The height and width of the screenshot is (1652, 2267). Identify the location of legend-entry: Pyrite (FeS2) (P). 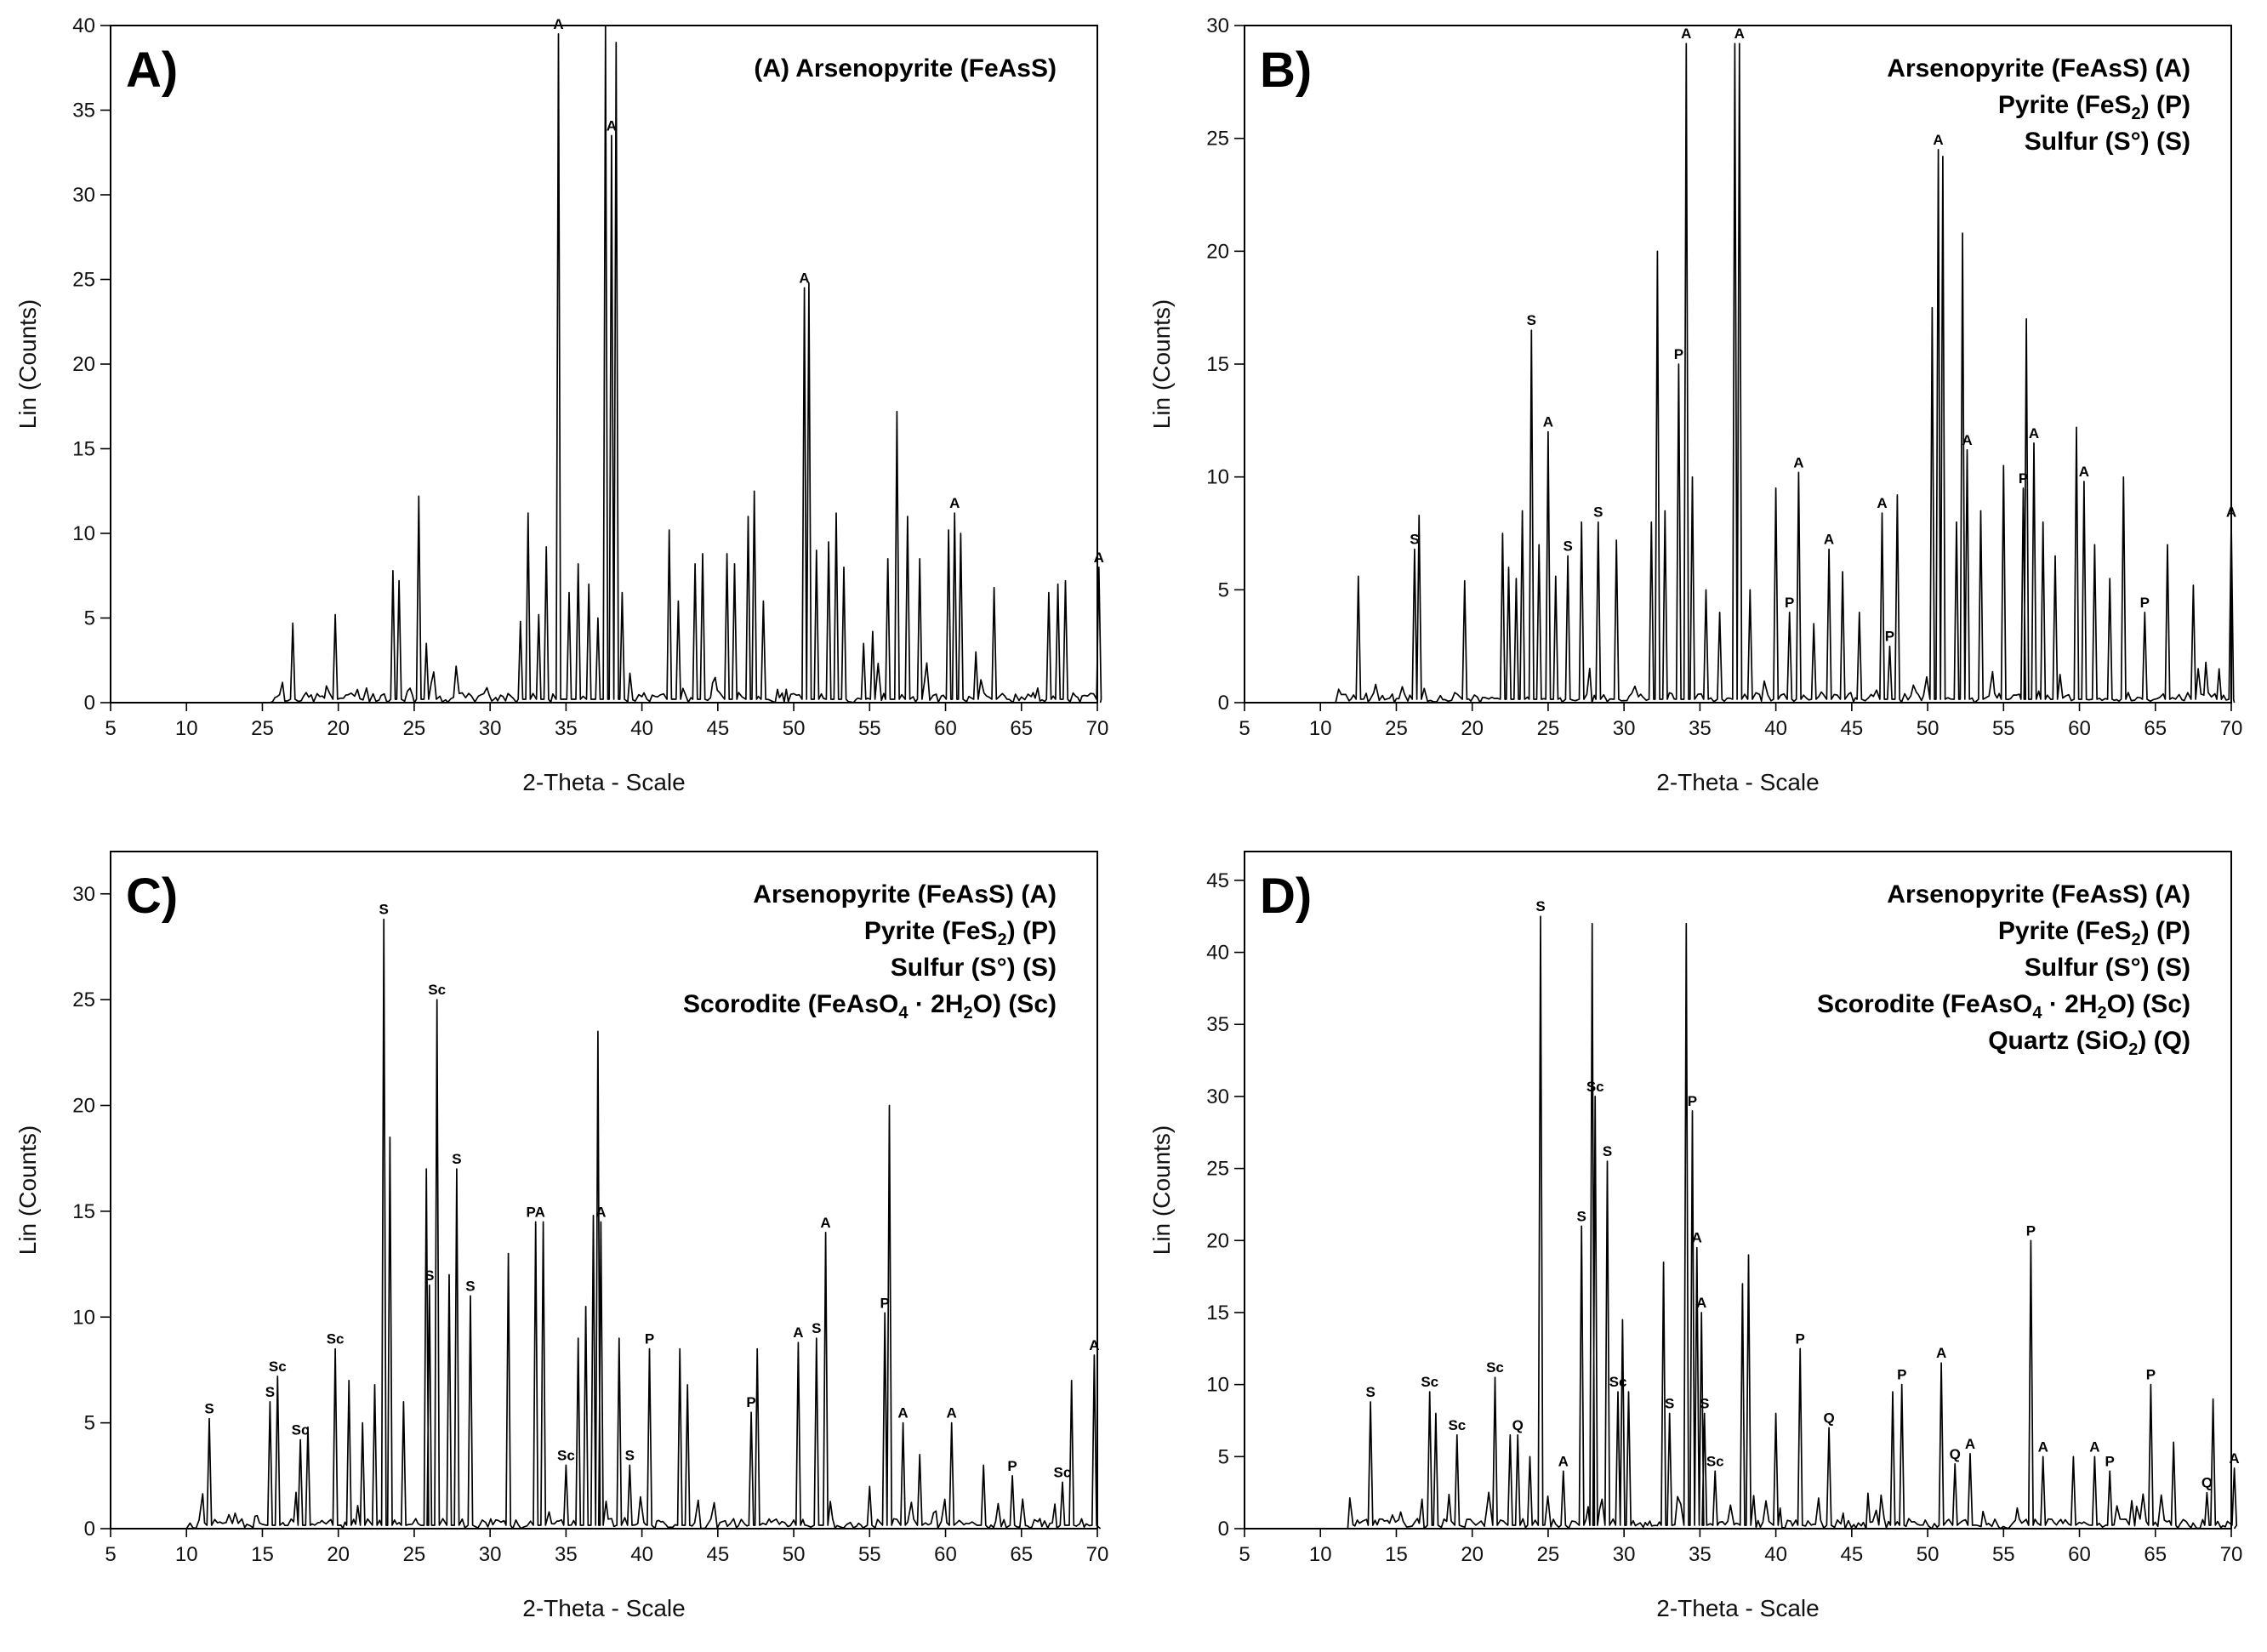
(2094, 107).